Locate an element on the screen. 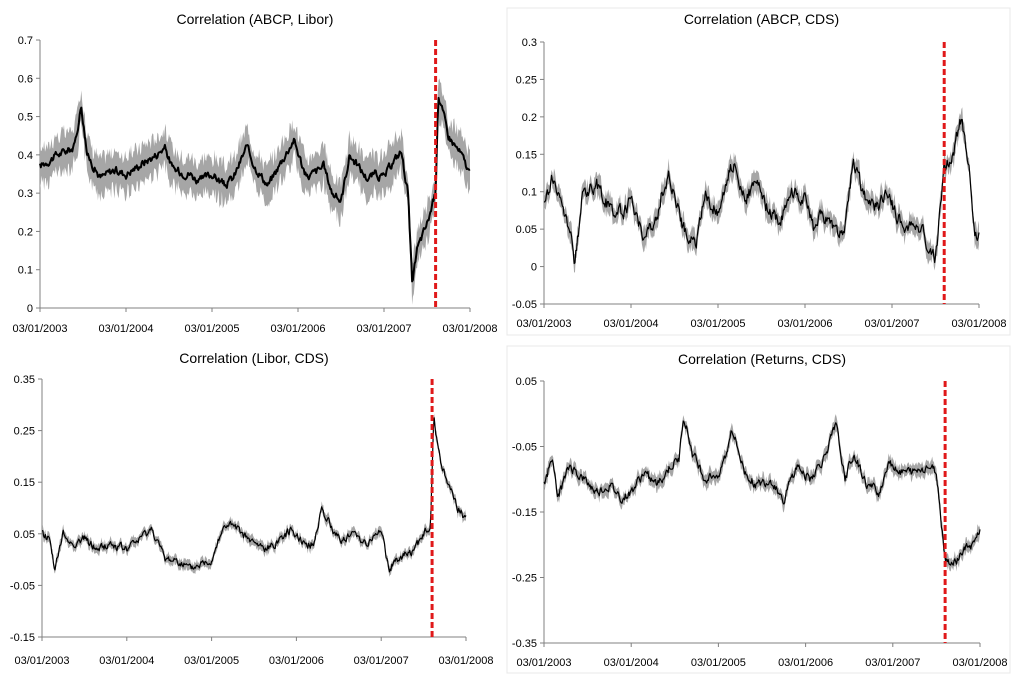  chart-title: Correlation (ABCP, CDS) is located at coordinates (761, 19).